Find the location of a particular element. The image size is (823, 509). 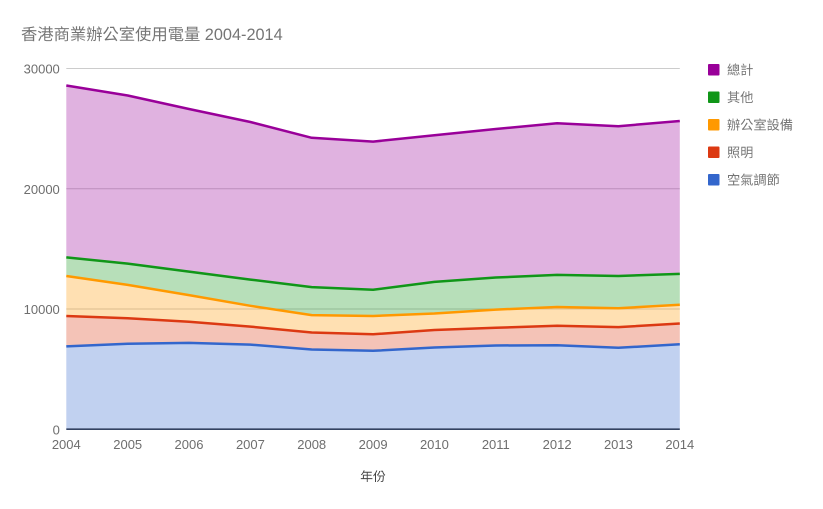

svg-text: 2004-2014 is located at coordinates (244, 35).